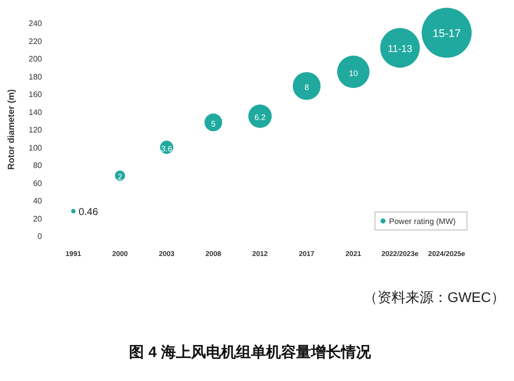 Image resolution: width=514 pixels, height=381 pixels. What do you see at coordinates (35, 41) in the screenshot?
I see `y-tick-label: 220` at bounding box center [35, 41].